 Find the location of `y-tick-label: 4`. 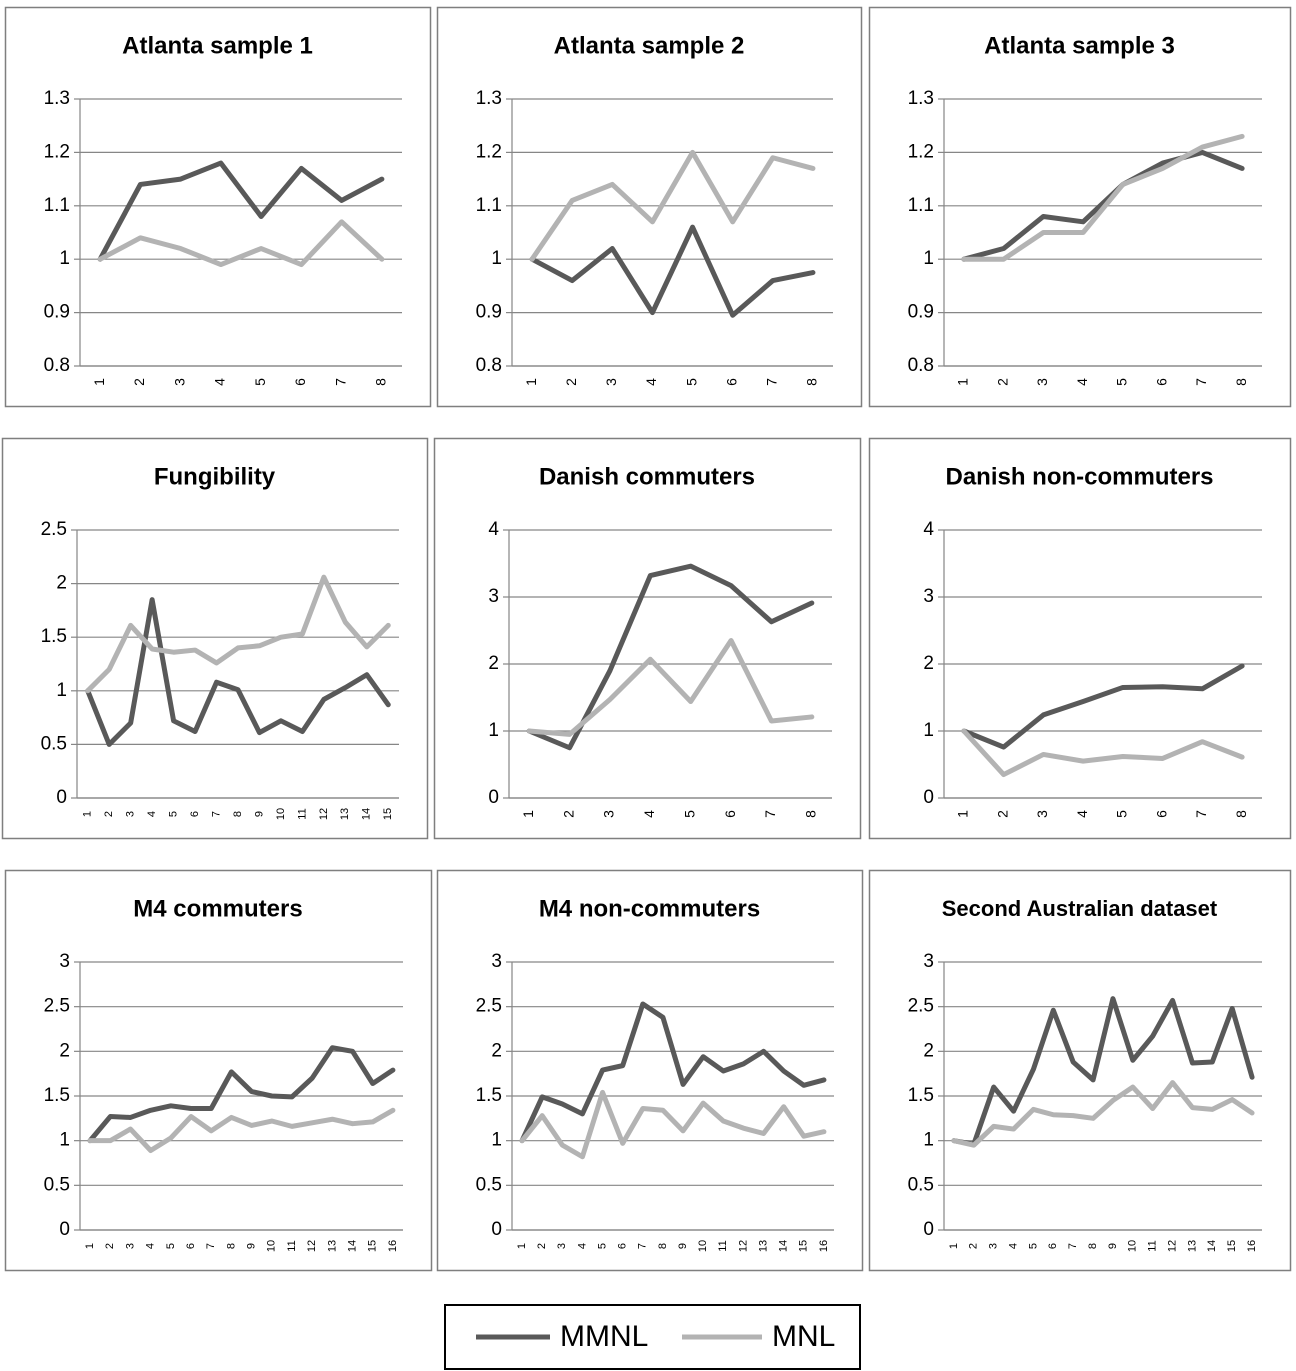

y-tick-label: 4 is located at coordinates (928, 529).